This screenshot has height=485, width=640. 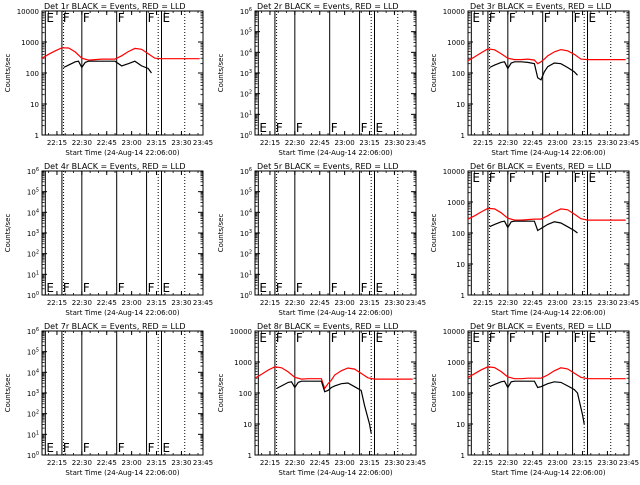 I want to click on chart-title: Det 3r BLACK = Events, RED = LLD, so click(x=541, y=6).